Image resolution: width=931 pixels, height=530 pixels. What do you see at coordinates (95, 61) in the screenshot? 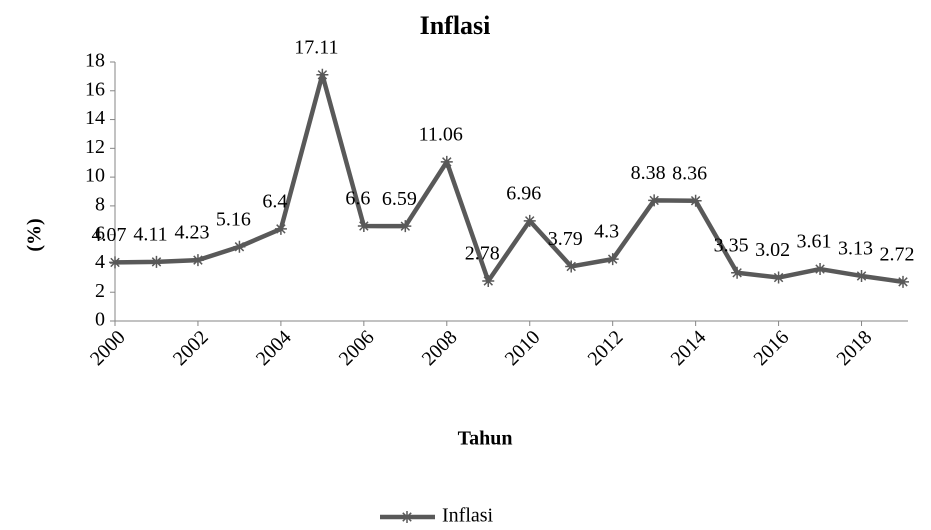
I see `y-tick-label: 18` at bounding box center [95, 61].